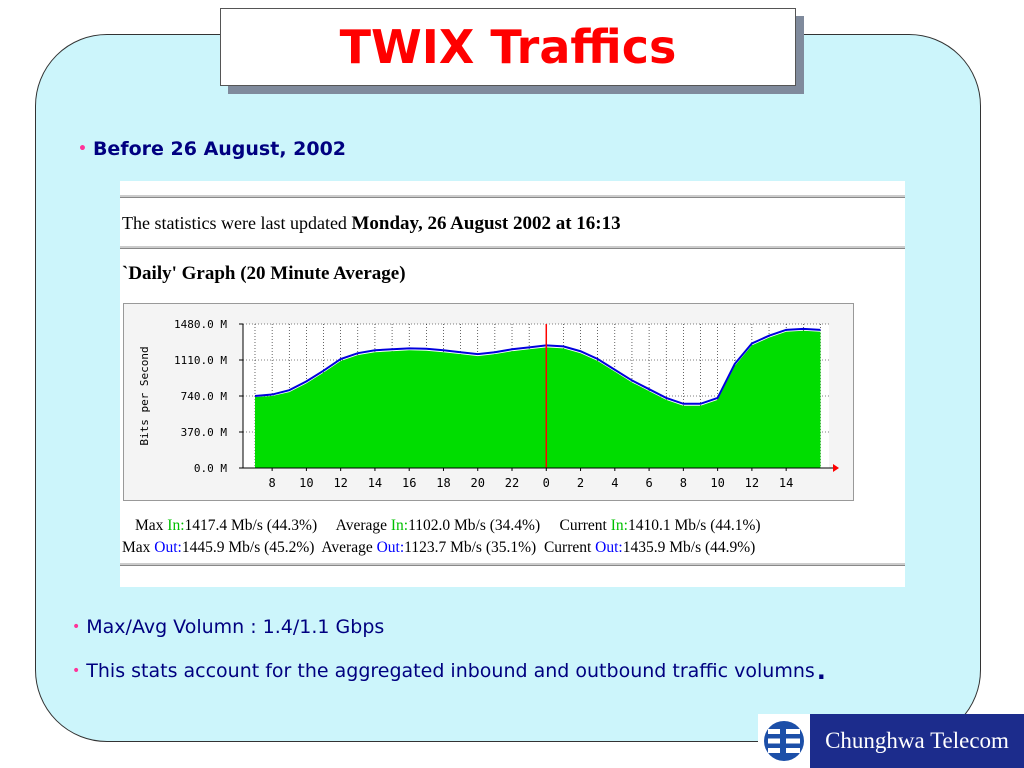  I want to click on x-tick-label: 22, so click(512, 483).